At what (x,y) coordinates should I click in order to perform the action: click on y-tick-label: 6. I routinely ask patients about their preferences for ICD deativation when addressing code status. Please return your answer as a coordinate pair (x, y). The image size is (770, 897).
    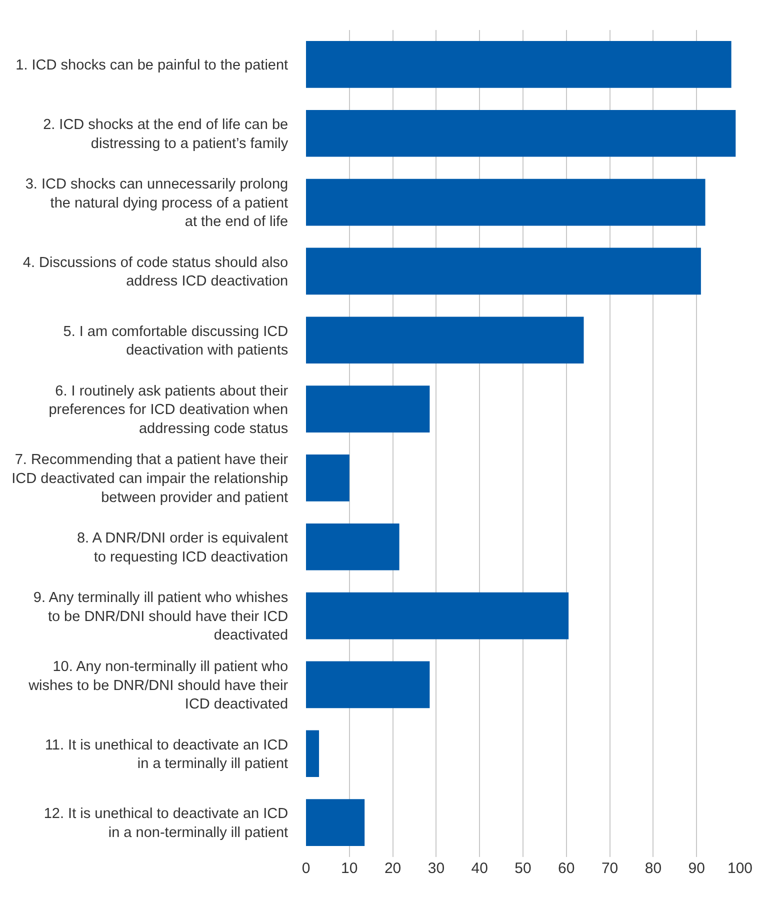
    Looking at the image, I should click on (168, 410).